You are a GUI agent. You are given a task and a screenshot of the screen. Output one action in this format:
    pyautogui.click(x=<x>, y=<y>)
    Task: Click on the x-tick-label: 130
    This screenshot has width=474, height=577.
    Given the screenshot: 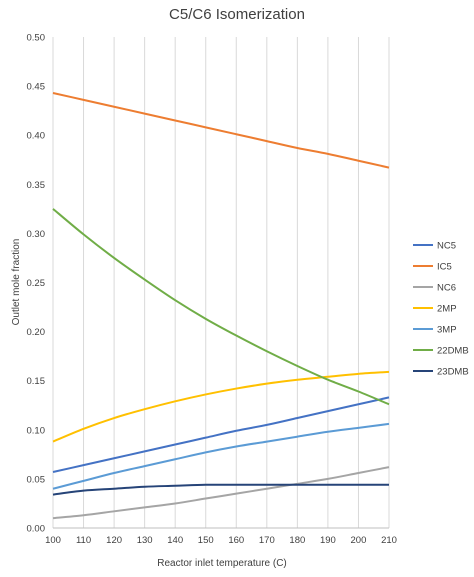 What is the action you would take?
    pyautogui.click(x=145, y=540)
    